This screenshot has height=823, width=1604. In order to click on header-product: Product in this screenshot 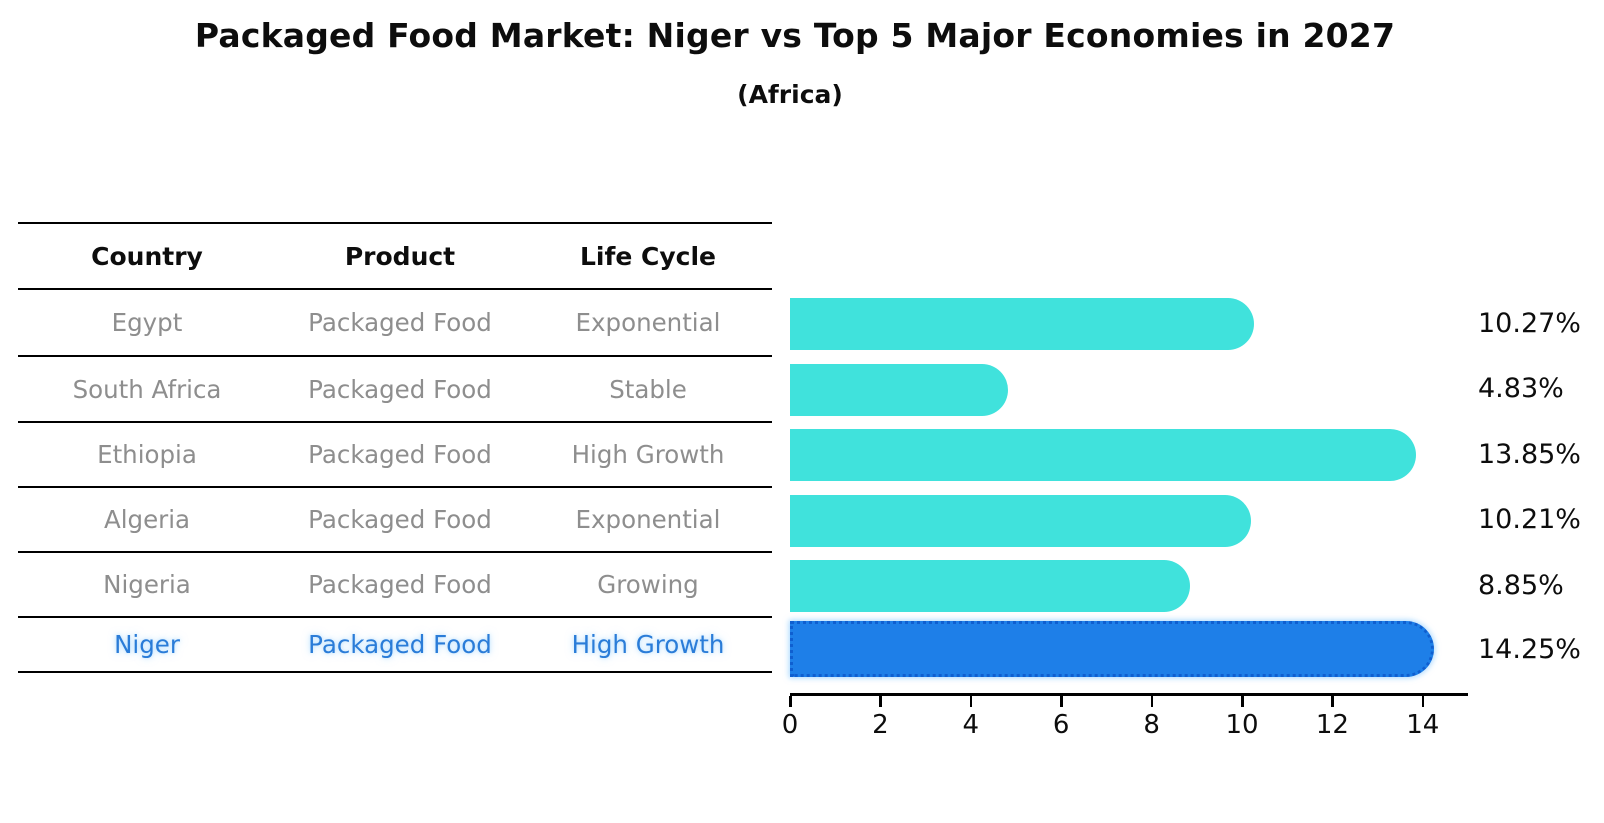, I will do `click(400, 256)`.